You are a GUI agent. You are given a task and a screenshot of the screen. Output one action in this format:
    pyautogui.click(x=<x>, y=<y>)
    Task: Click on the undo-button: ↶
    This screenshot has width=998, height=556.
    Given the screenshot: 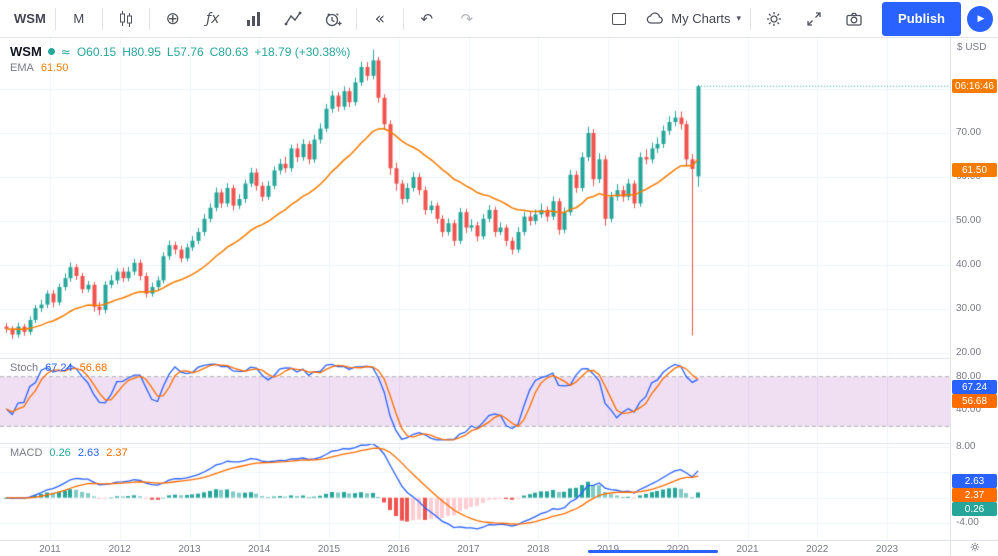 What is the action you would take?
    pyautogui.click(x=427, y=19)
    